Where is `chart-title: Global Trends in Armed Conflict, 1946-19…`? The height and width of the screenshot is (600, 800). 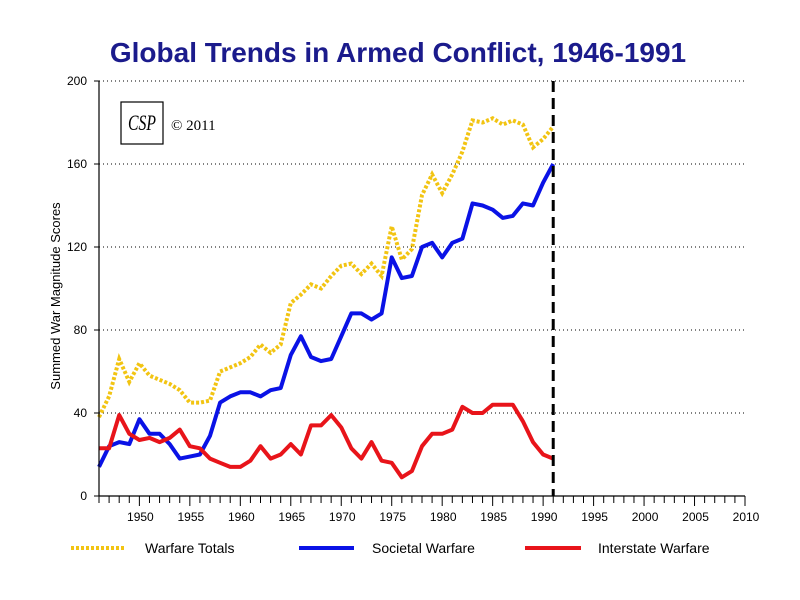
chart-title: Global Trends in Armed Conflict, 1946-19… is located at coordinates (398, 52).